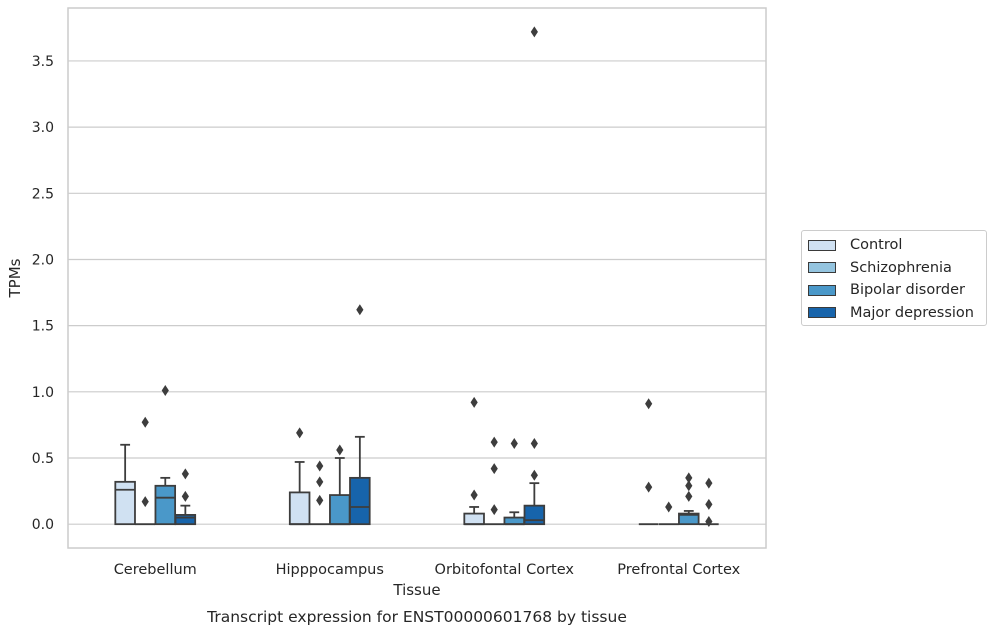 The height and width of the screenshot is (638, 997). Describe the element at coordinates (907, 290) in the screenshot. I see `legend-label: Bipolar disorder` at that location.